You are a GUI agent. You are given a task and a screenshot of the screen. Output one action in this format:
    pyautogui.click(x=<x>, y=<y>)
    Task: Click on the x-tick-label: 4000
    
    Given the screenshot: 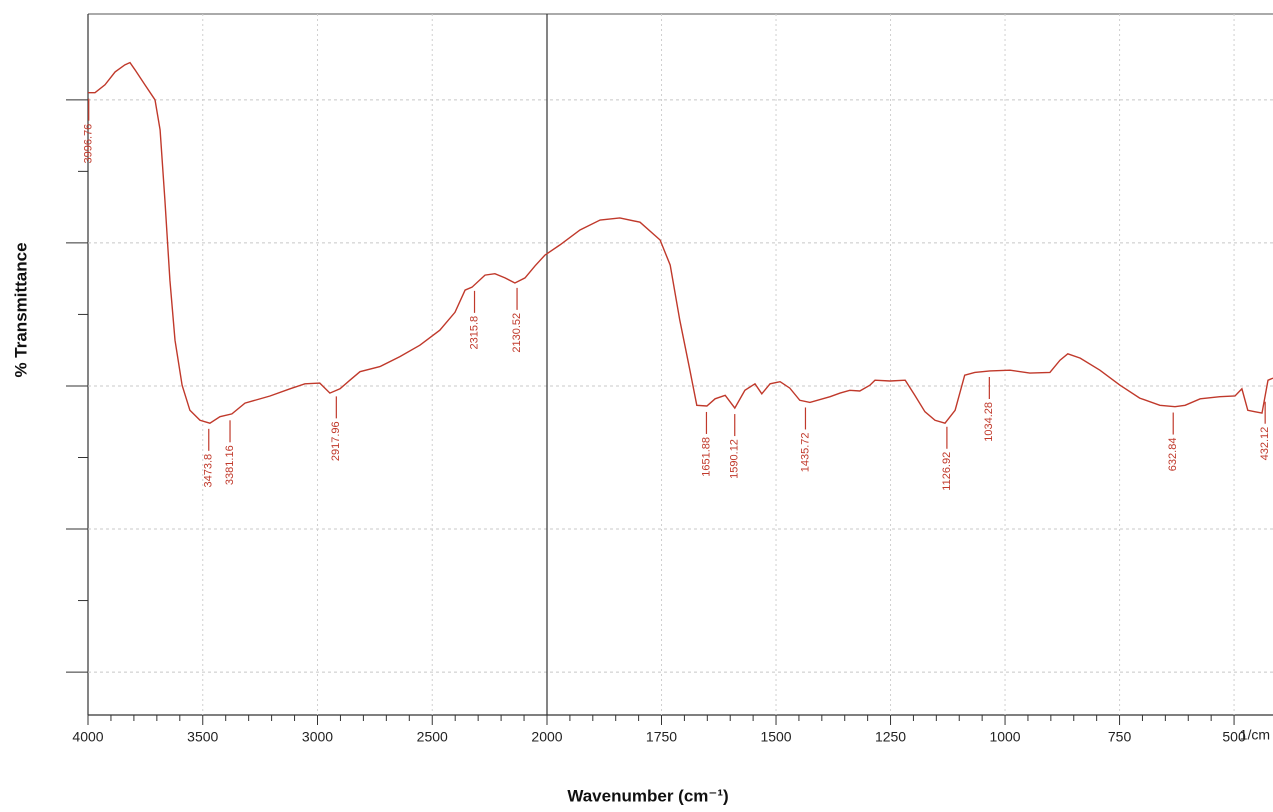 What is the action you would take?
    pyautogui.click(x=87, y=737)
    